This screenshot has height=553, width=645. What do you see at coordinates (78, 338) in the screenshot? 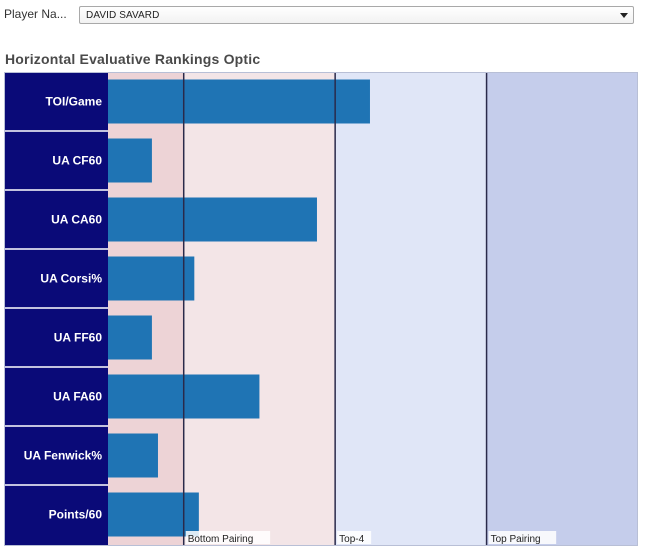
I see `row-label: UA FF60` at bounding box center [78, 338].